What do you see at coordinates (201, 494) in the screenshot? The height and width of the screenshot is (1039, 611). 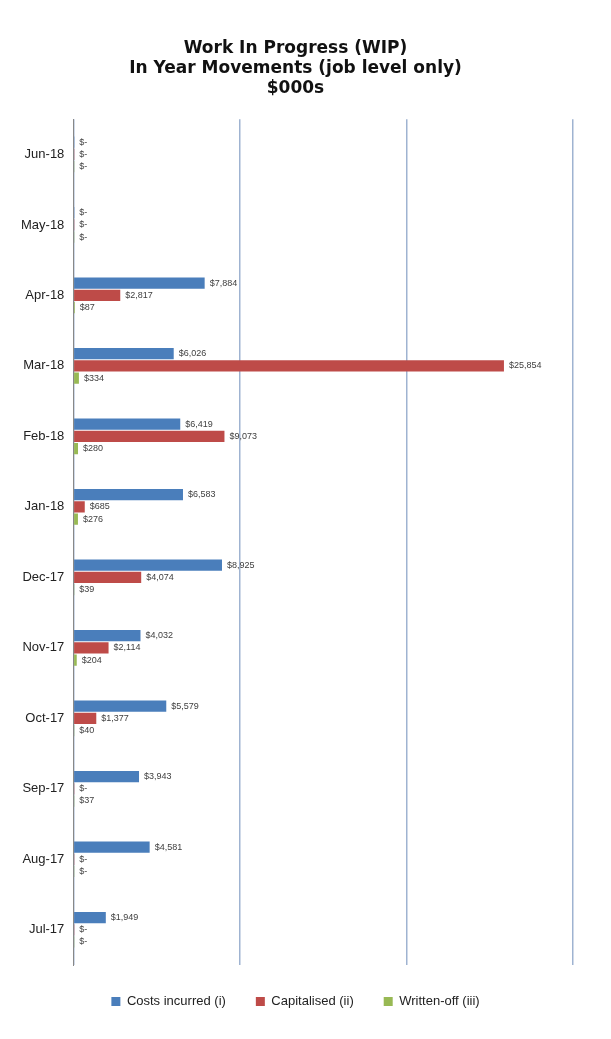 I see `data-label: $6,583` at bounding box center [201, 494].